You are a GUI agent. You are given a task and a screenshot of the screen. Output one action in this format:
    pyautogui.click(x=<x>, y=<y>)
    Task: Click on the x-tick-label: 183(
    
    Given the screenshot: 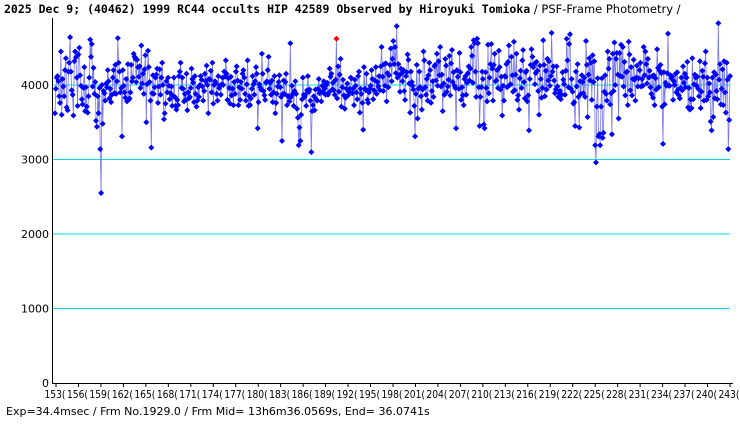 What is the action you would take?
    pyautogui.click(x=279, y=395)
    